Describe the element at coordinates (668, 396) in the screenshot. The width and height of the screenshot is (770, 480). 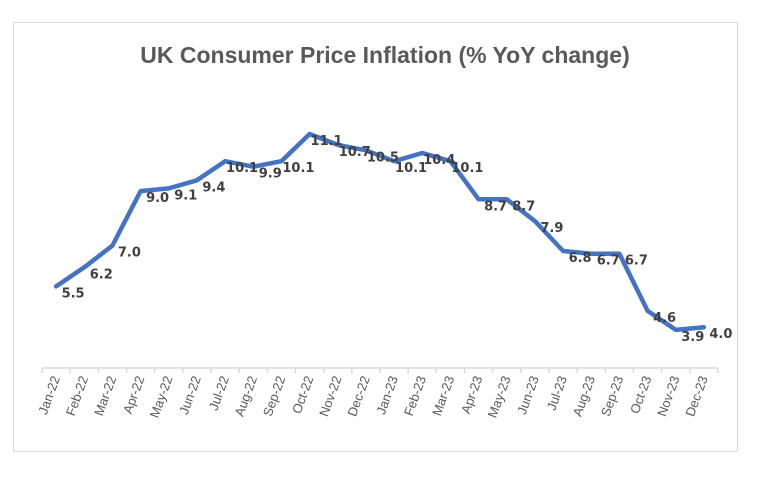
I see `x-tick-label: Nov-23` at that location.